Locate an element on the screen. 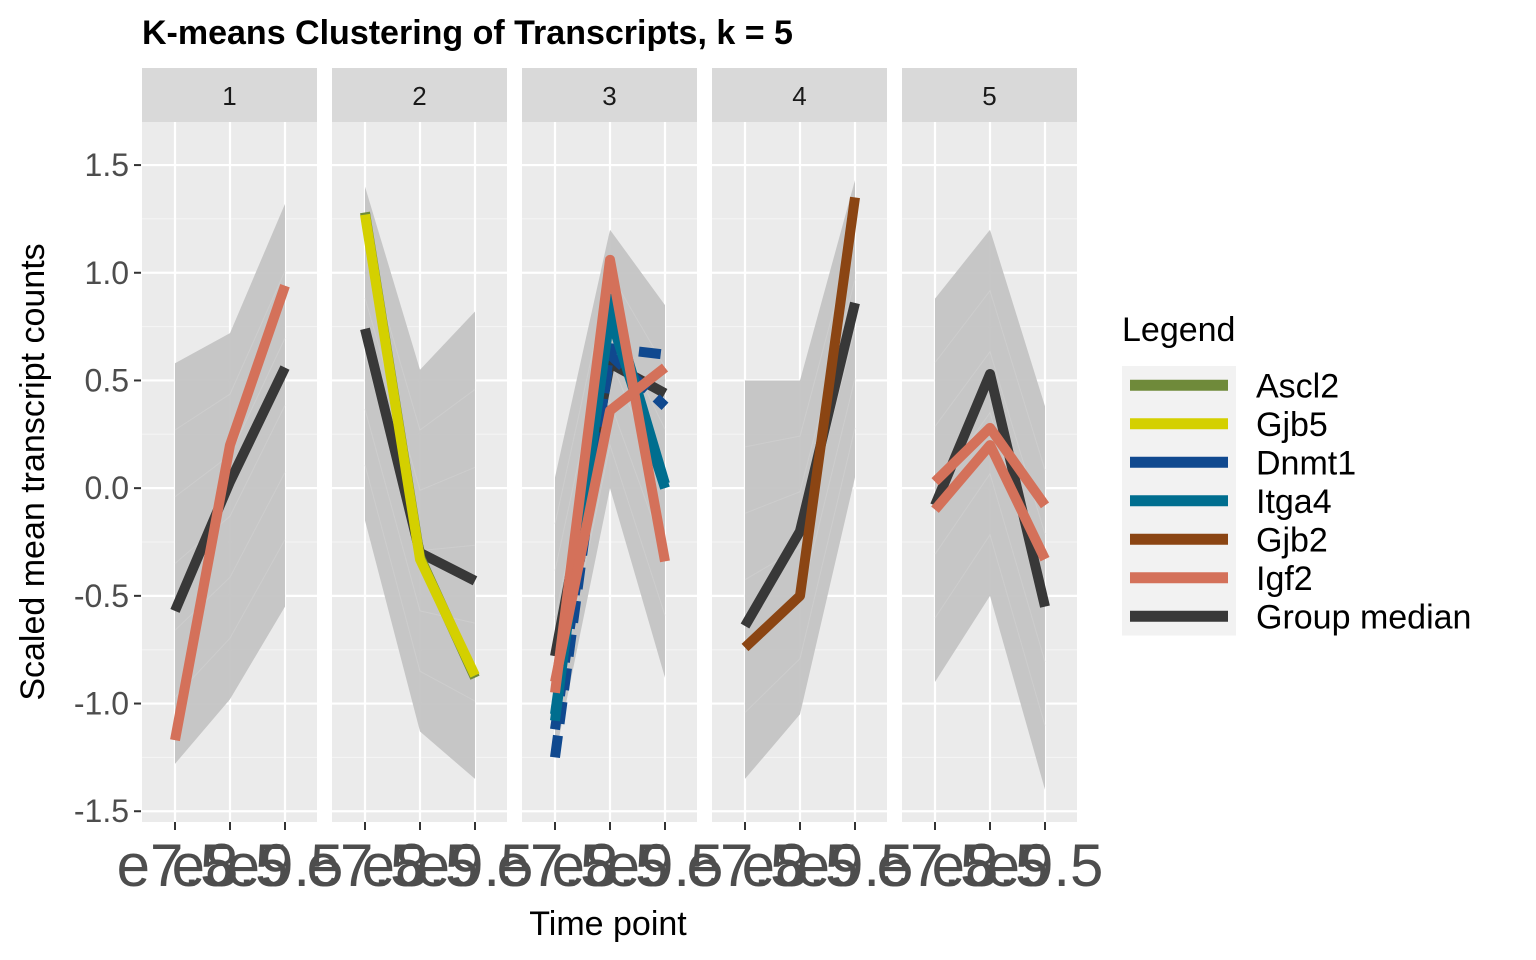  facet-panel-4: 4 e7.5e8.5e9.5 is located at coordinates (800, 483).